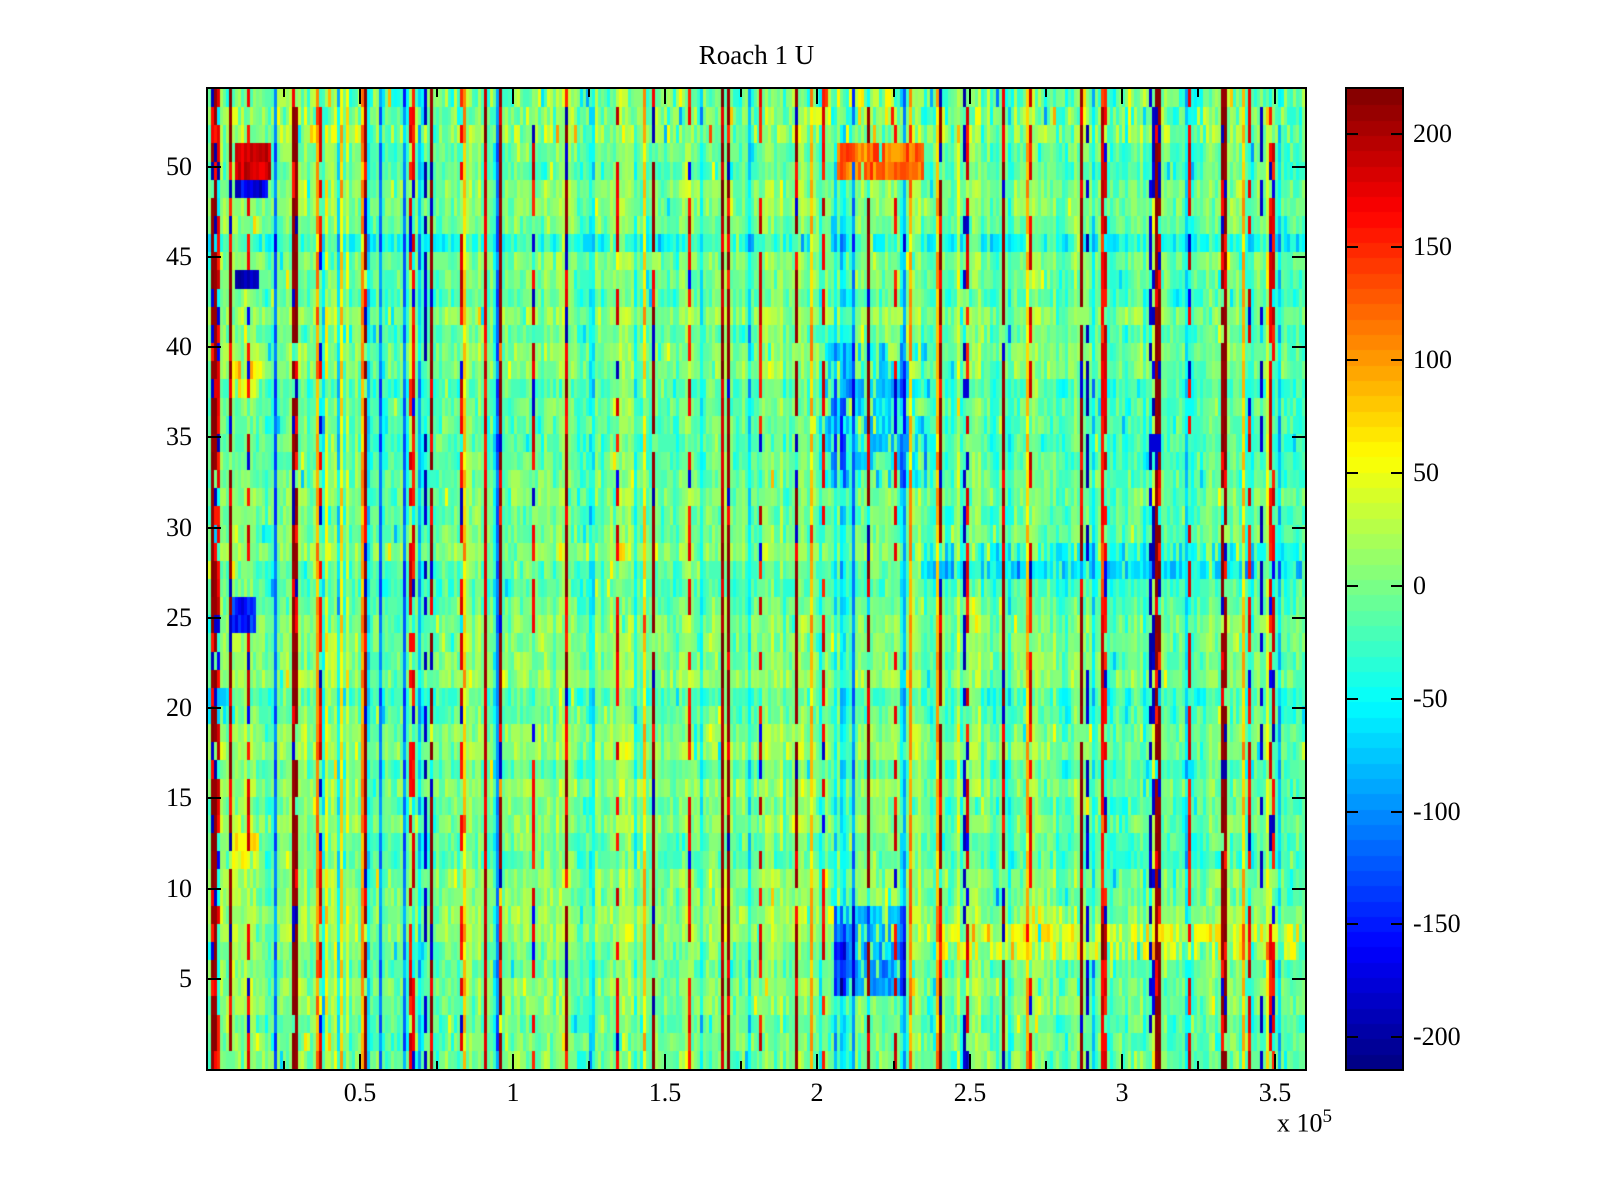 The image size is (1600, 1200). I want to click on x-tick-label: 2.5, so click(970, 1092).